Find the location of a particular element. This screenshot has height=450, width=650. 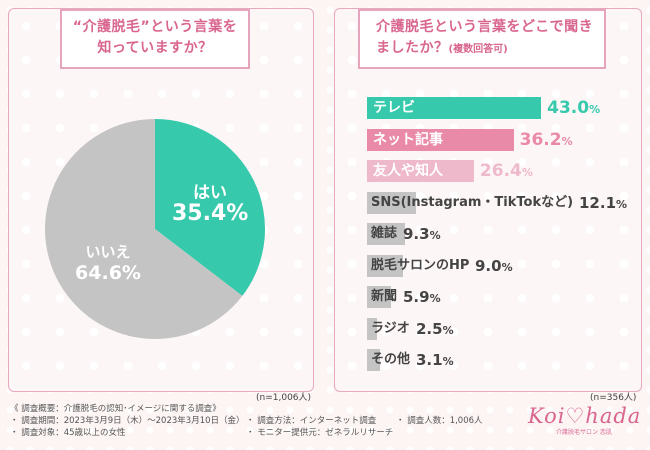

bar-value-8: 3.1% is located at coordinates (435, 360).